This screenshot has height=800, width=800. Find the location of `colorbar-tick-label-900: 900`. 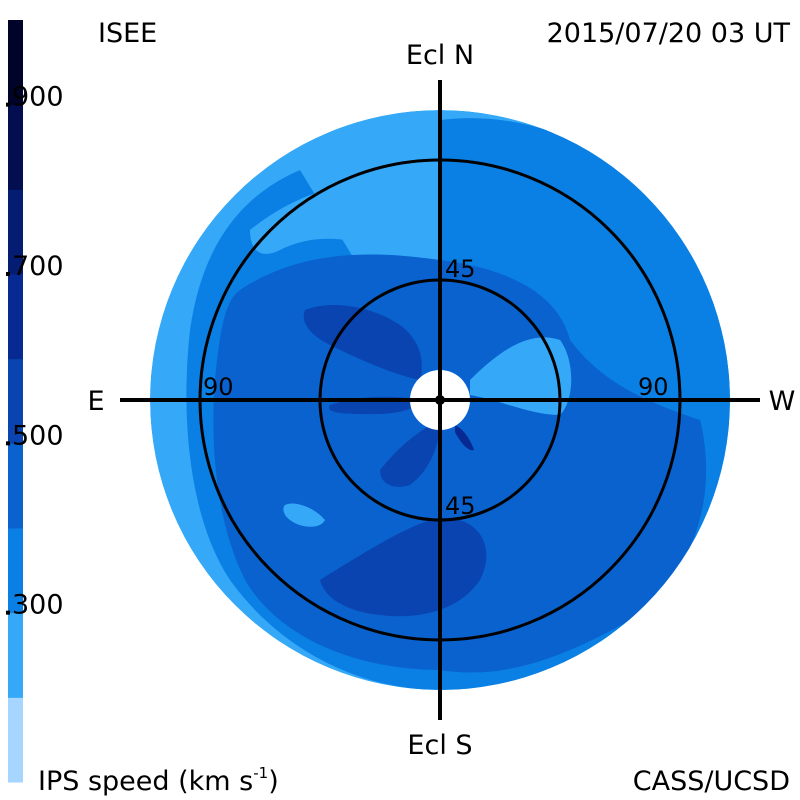

colorbar-tick-label-900: 900 is located at coordinates (38, 97).